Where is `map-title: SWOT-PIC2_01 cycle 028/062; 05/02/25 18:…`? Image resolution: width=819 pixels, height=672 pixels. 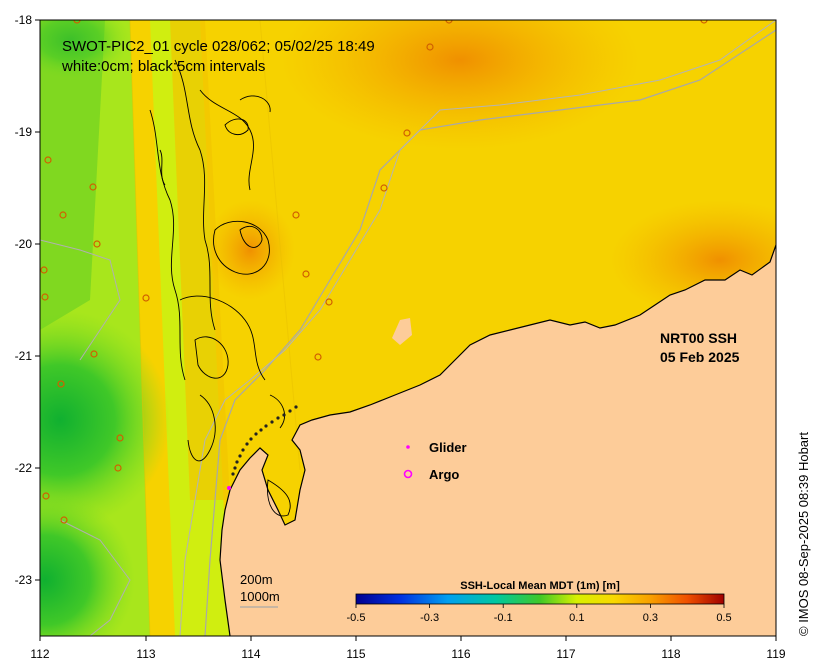
map-title: SWOT-PIC2_01 cycle 028/062; 05/02/25 18:… is located at coordinates (218, 46).